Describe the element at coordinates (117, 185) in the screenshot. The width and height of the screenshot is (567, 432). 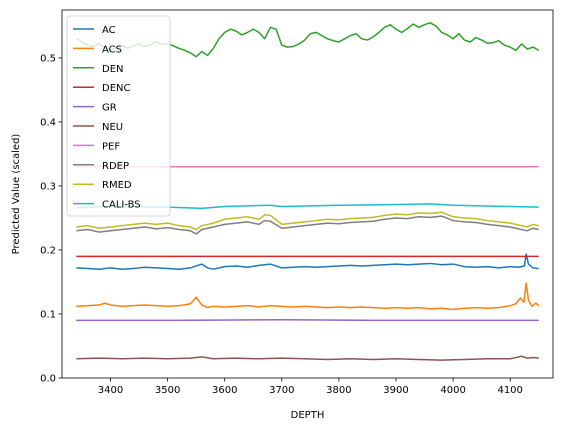
I see `legend-label: RMED` at that location.